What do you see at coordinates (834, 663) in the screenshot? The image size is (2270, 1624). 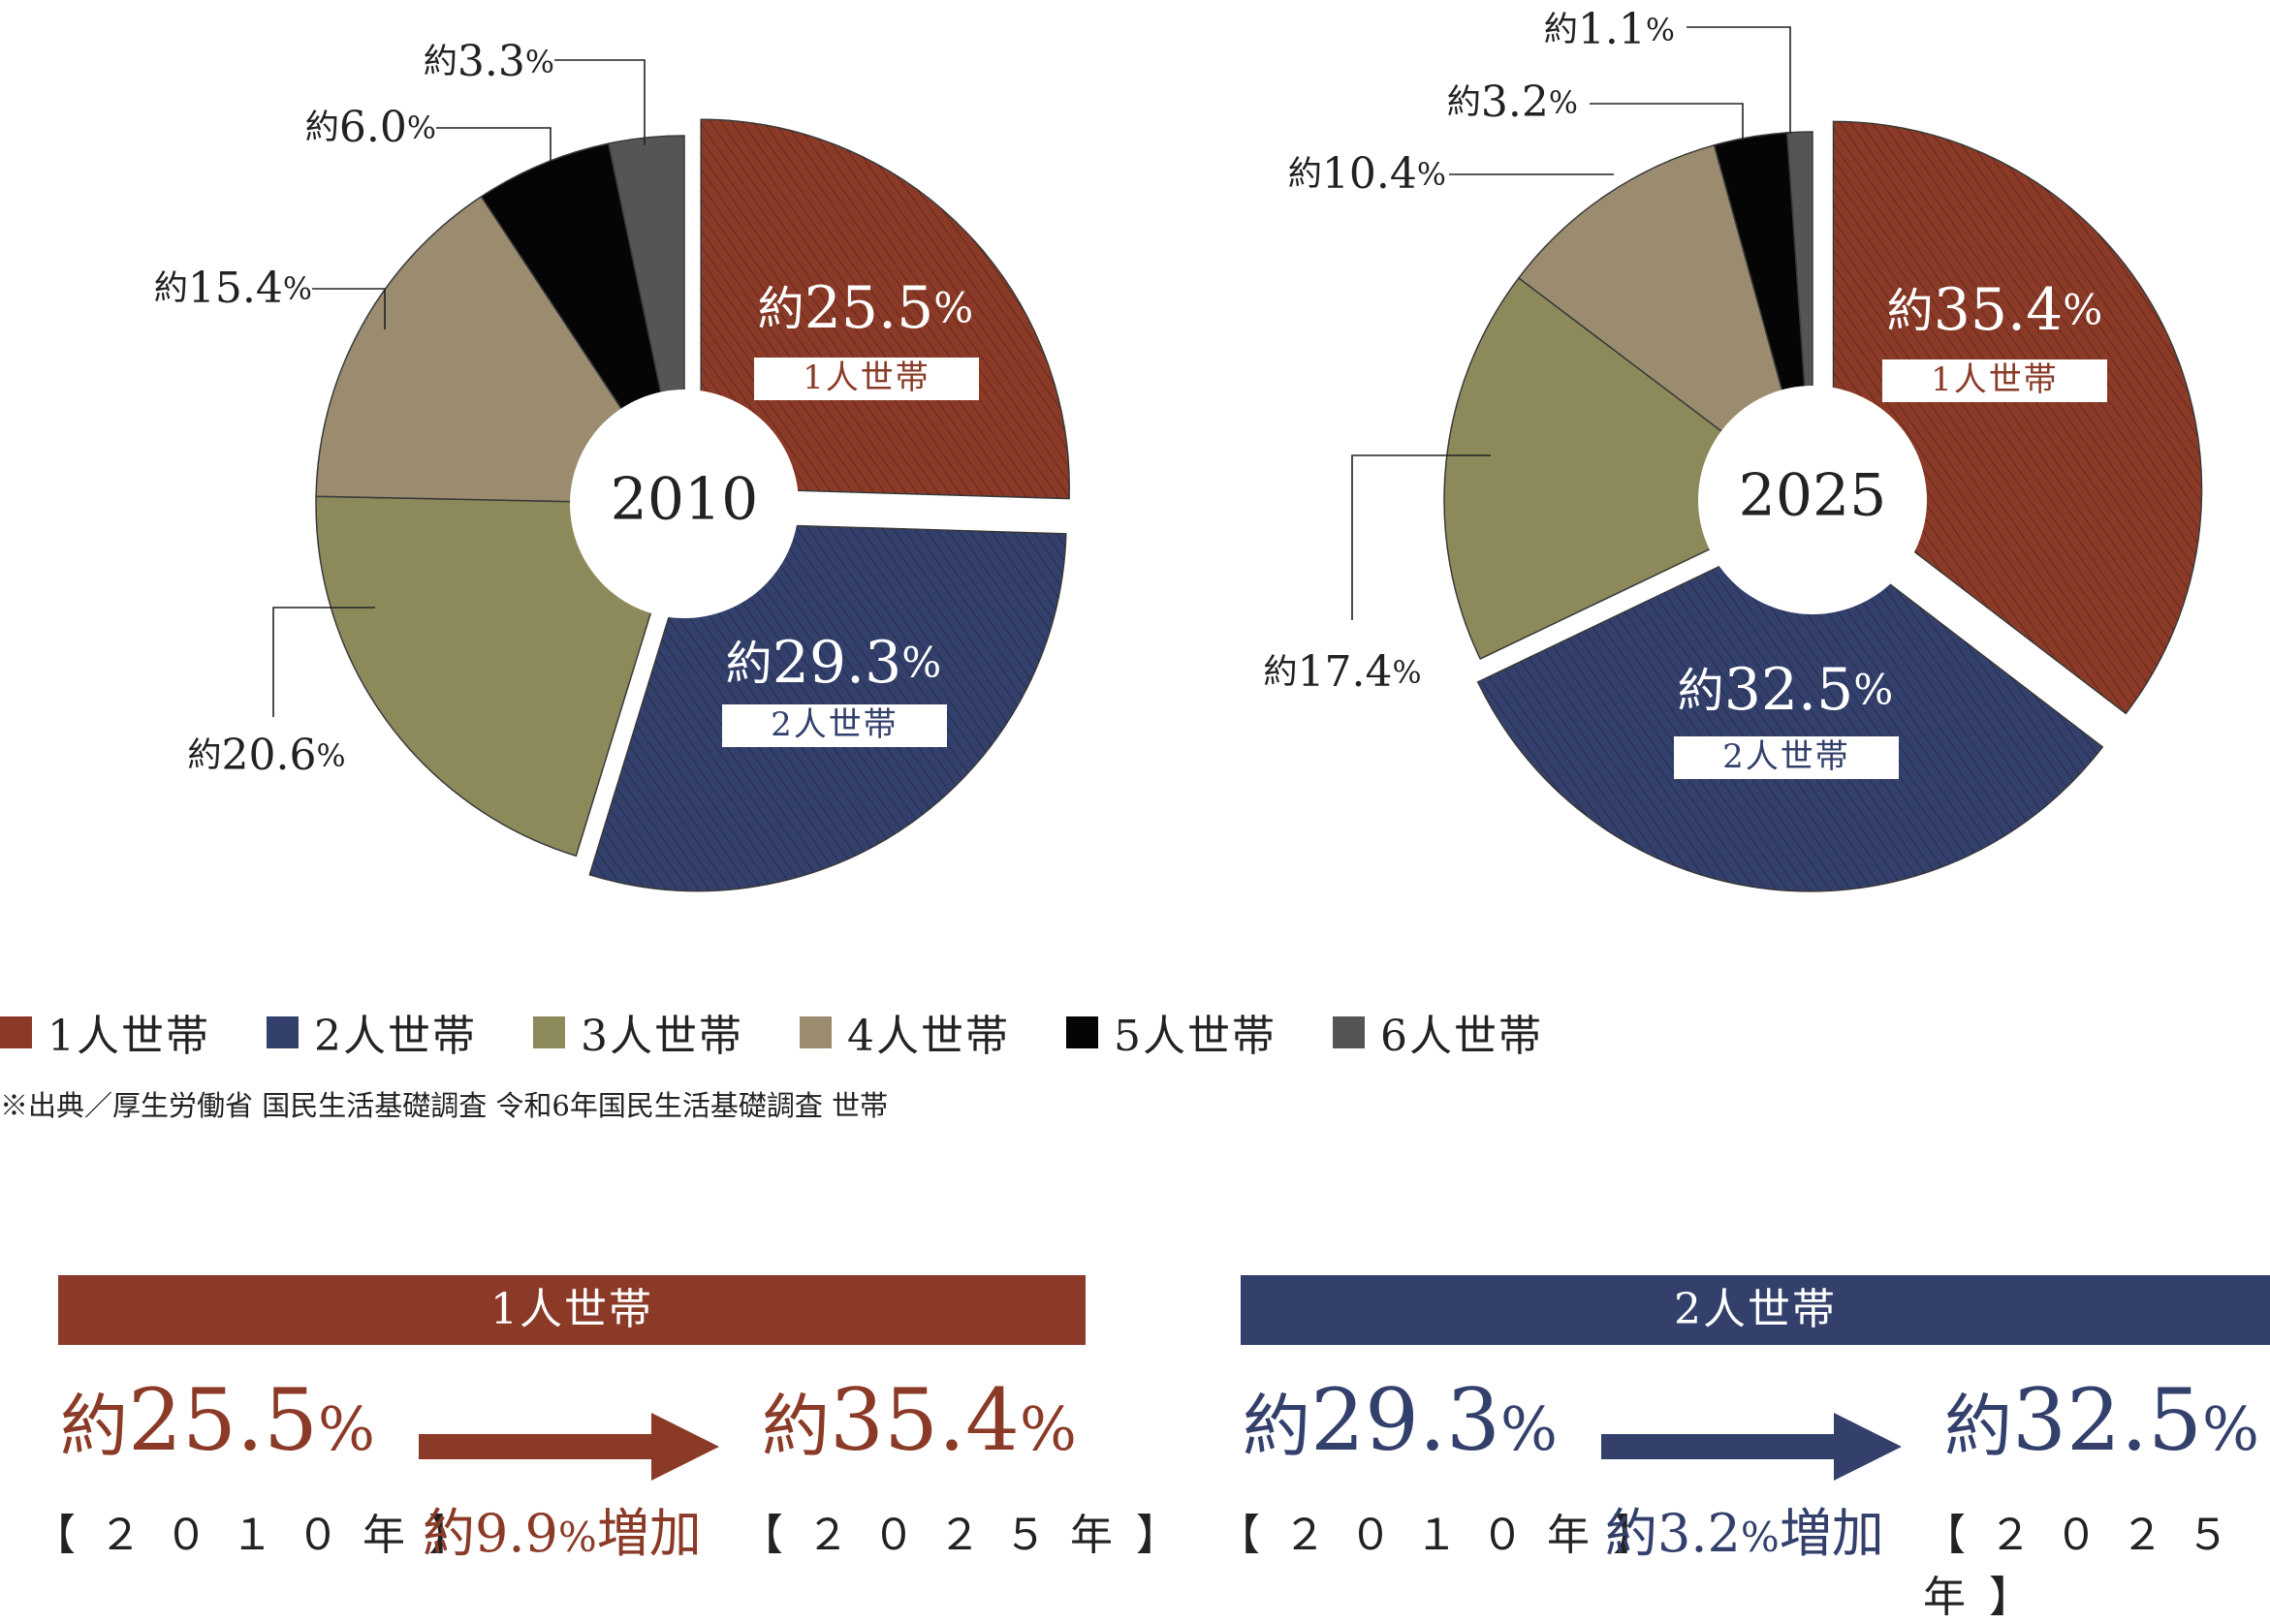 I see `data-label: 約29.3%` at bounding box center [834, 663].